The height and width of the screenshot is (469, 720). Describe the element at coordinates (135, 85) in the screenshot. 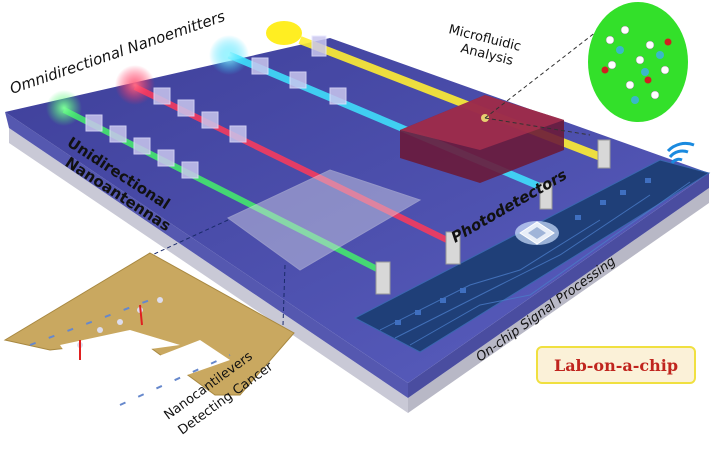

I see `red-emitter` at that location.